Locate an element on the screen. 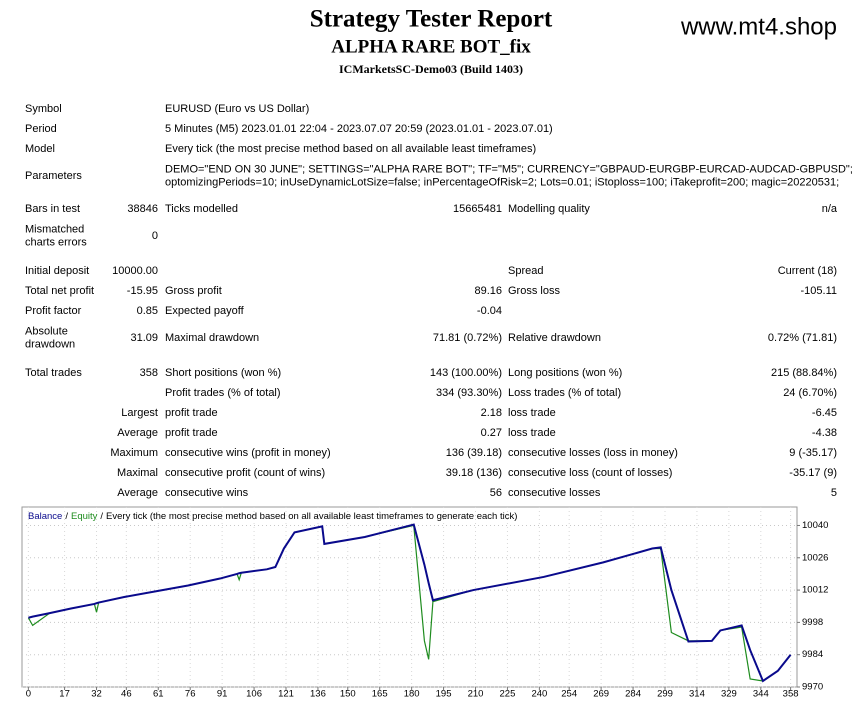 This screenshot has height=704, width=857. x-tick-label: 210 is located at coordinates (476, 694).